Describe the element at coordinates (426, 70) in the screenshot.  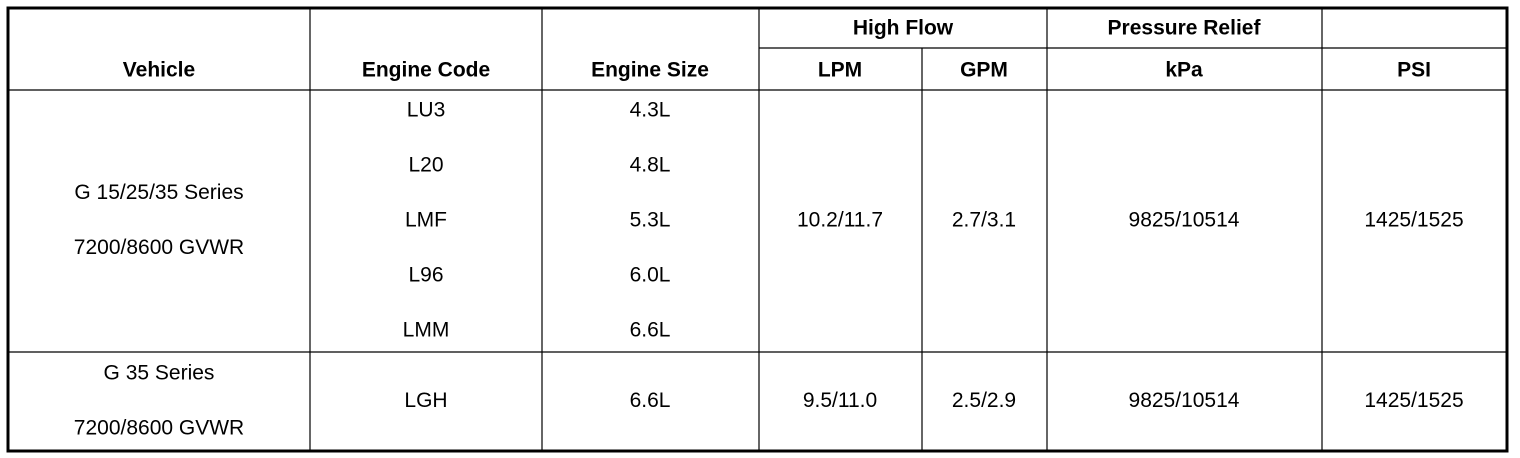
I see `column-header: Engine Code` at that location.